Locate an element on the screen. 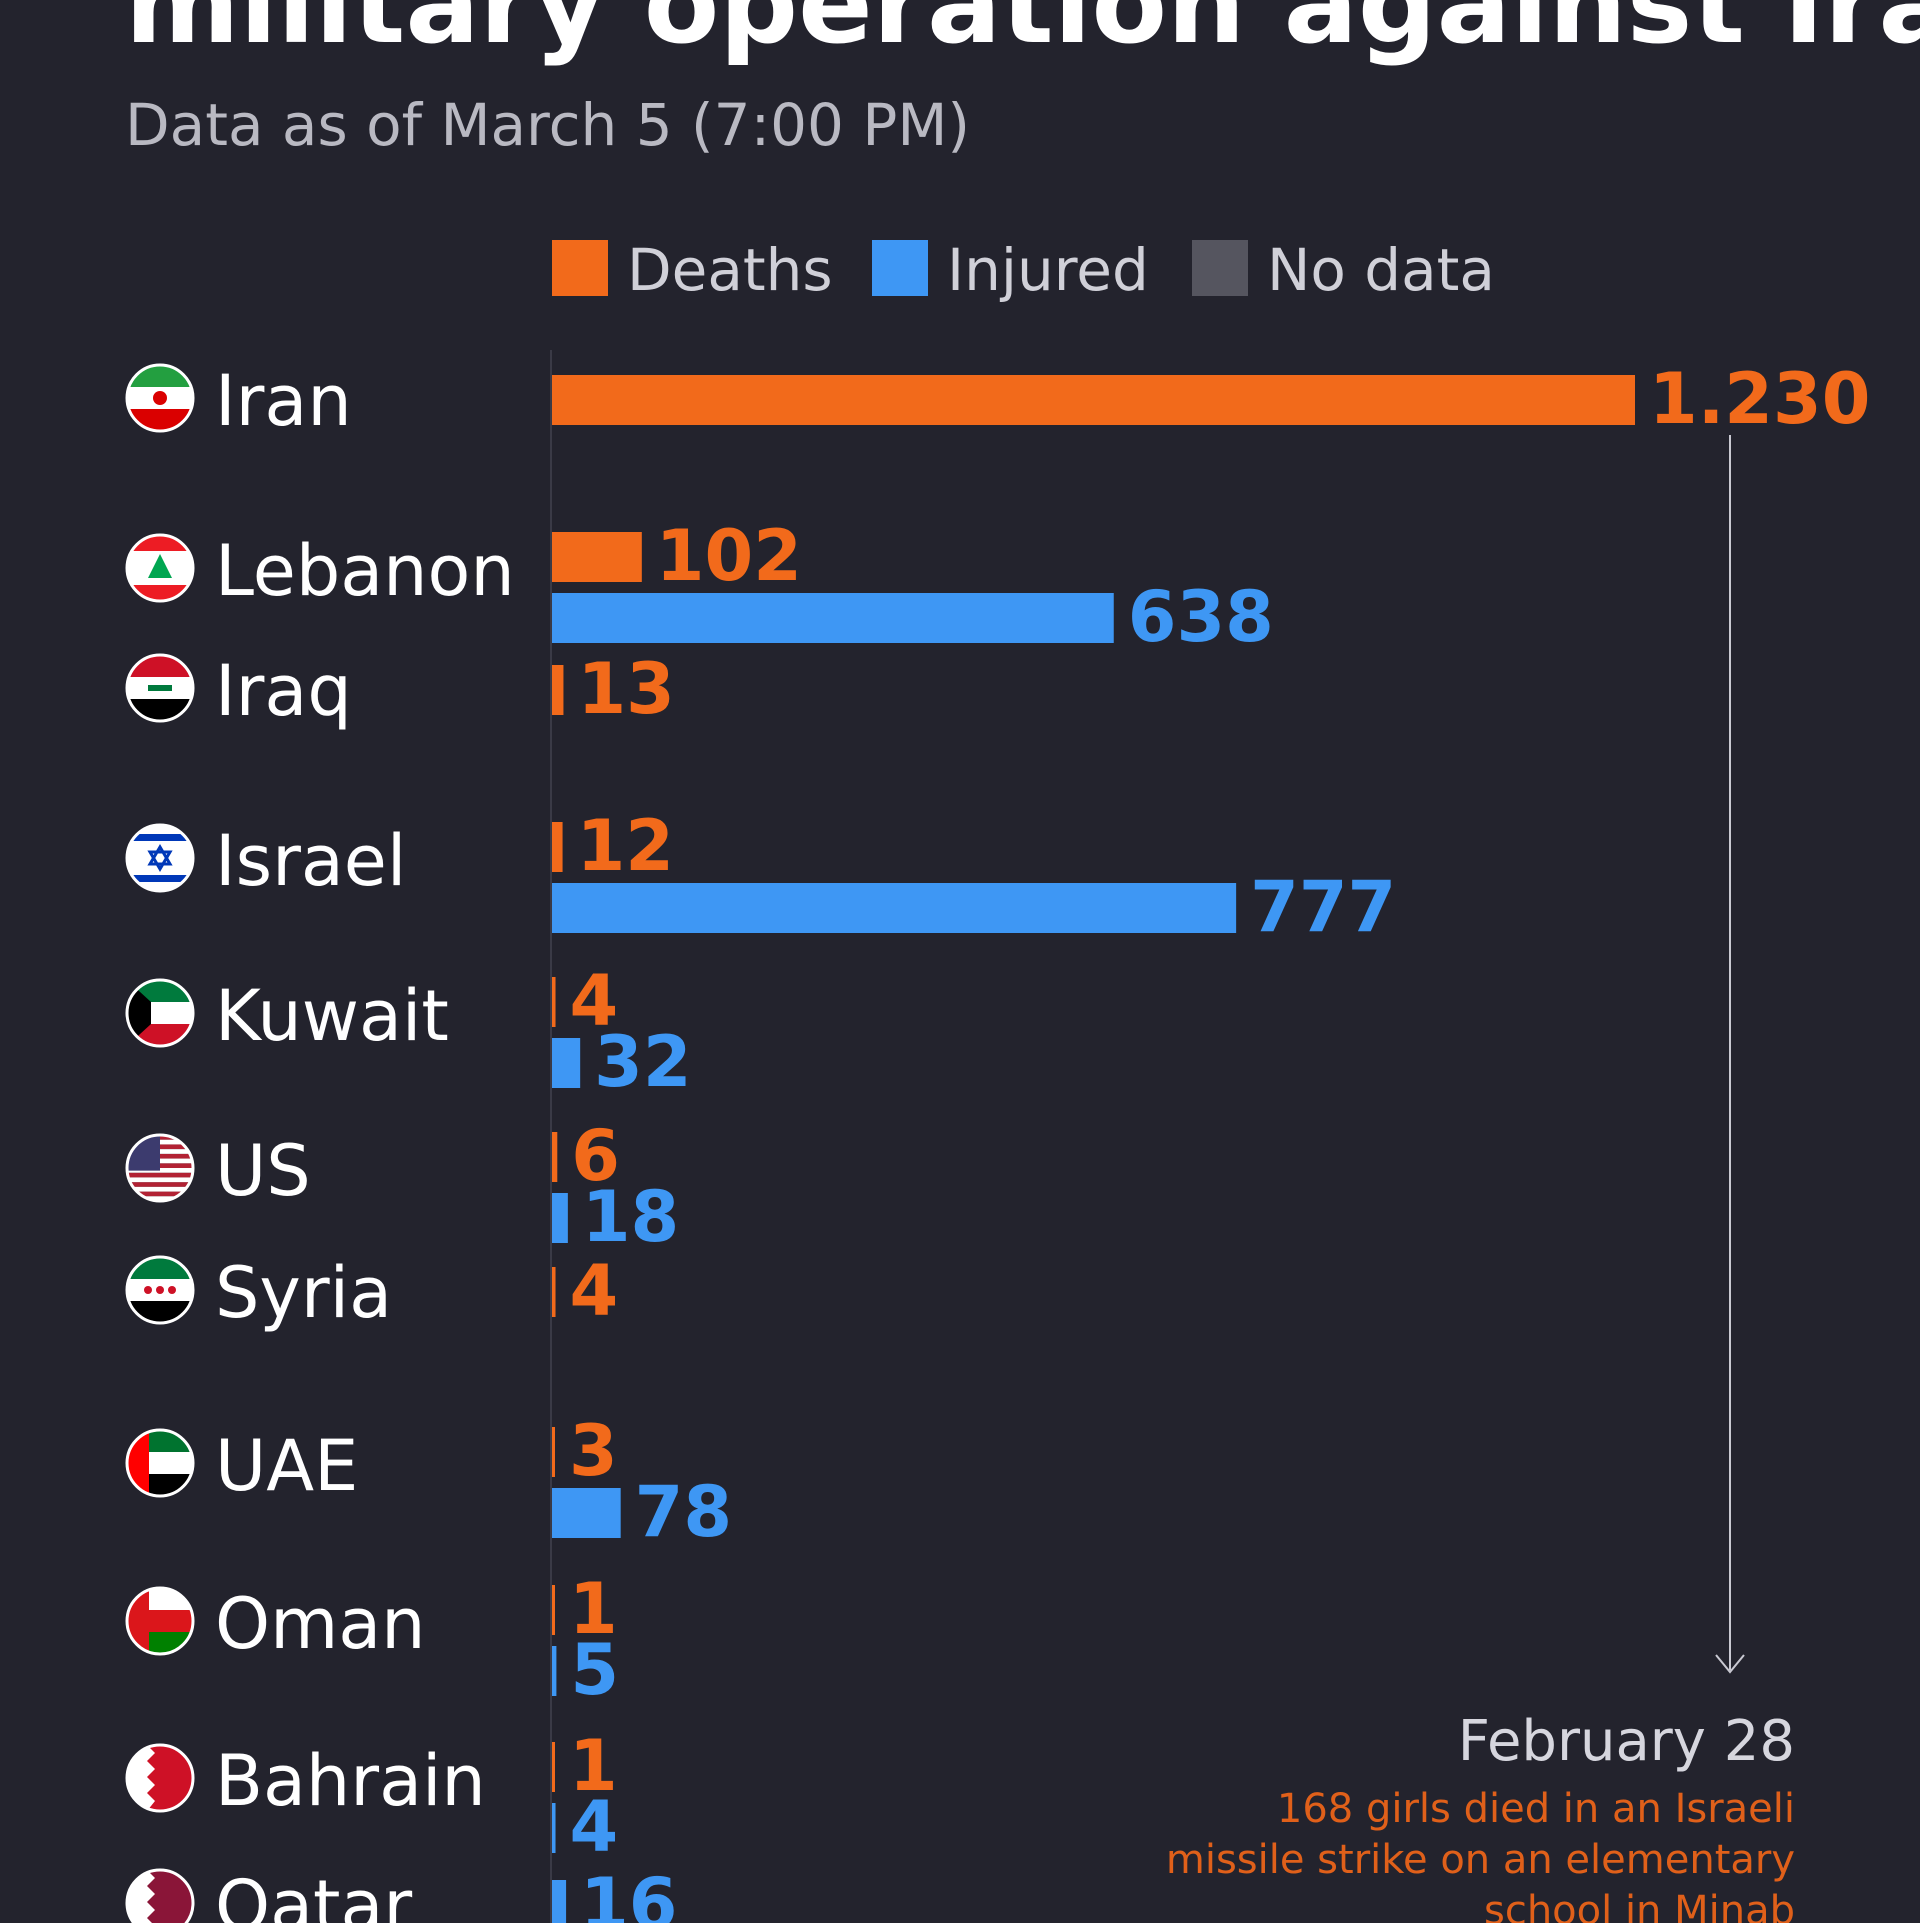 Image resolution: width=1920 pixels, height=1923 pixels. uae-flag-icon is located at coordinates (160, 1463).